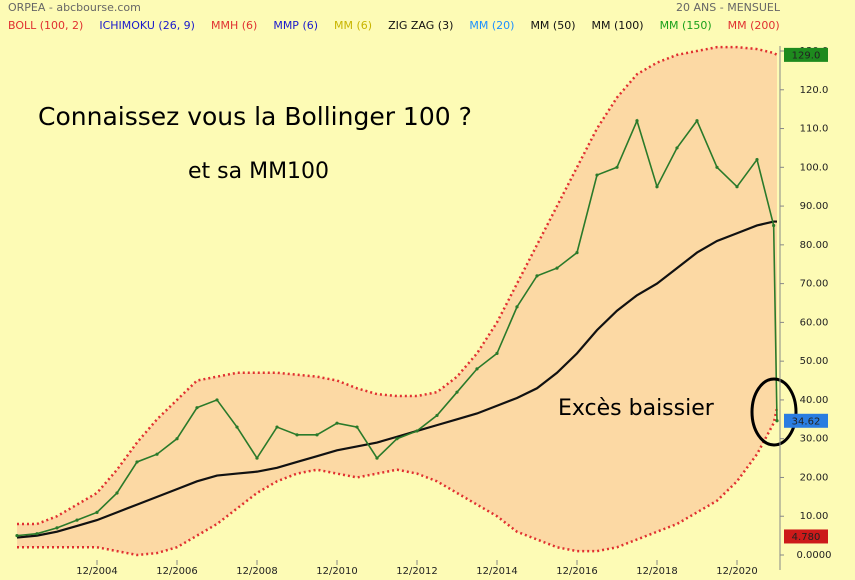 The width and height of the screenshot is (855, 580). I want to click on price-badge-label: 34.62, so click(806, 421).